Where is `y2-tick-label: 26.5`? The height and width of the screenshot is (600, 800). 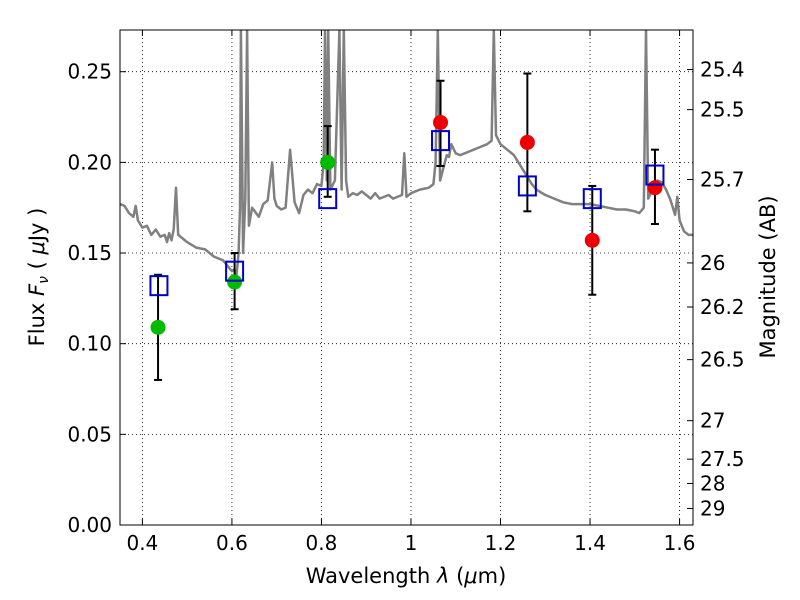 y2-tick-label: 26.5 is located at coordinates (722, 360).